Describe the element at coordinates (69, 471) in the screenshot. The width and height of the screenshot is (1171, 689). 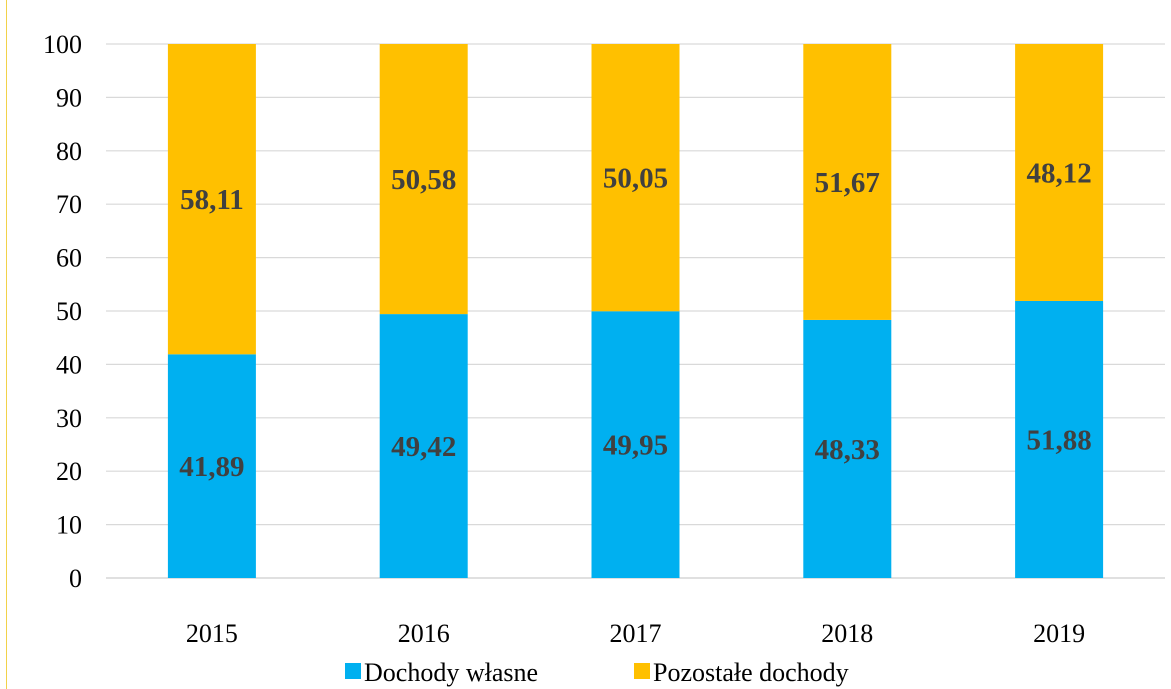
I see `y-tick-label: 20` at that location.